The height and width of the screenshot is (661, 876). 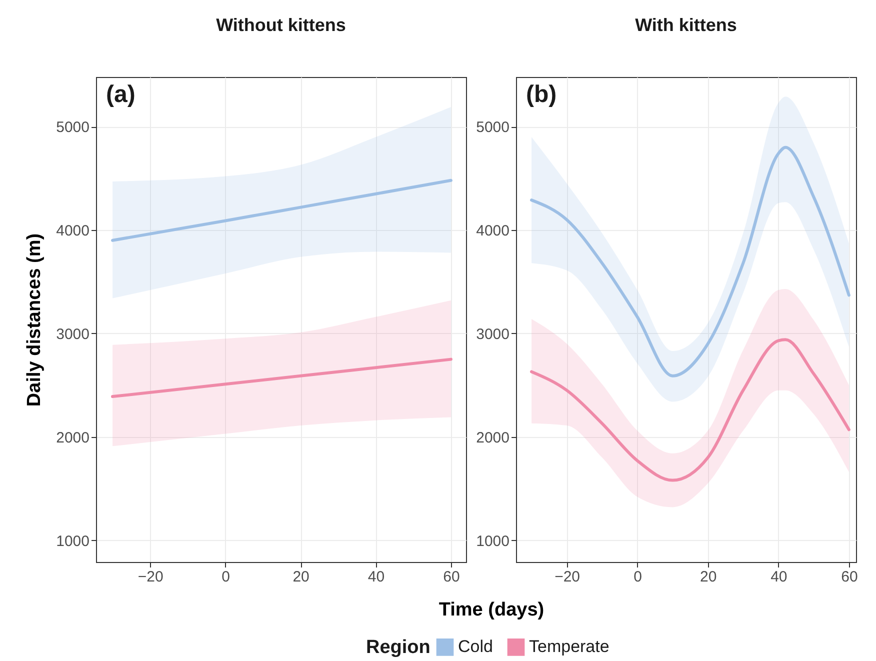 What do you see at coordinates (121, 94) in the screenshot?
I see `annotation: (a)` at bounding box center [121, 94].